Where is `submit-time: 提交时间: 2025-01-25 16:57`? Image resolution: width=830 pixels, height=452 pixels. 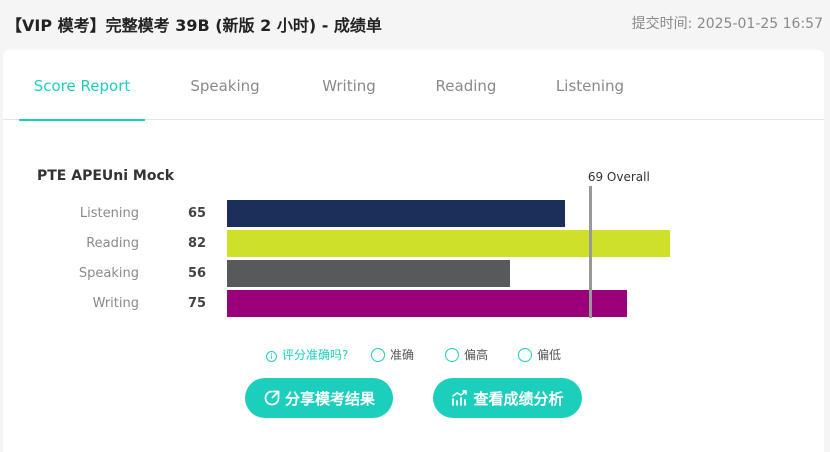
submit-time: 提交时间: 2025-01-25 16:57 is located at coordinates (727, 24).